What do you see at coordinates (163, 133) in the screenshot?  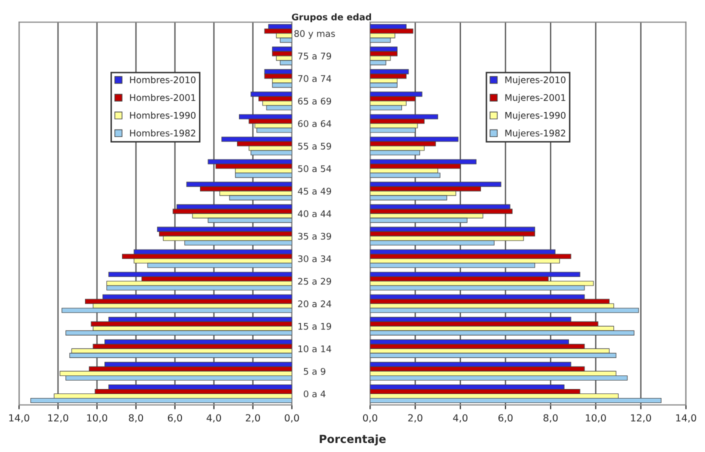 I see `legend-label: Hombres-1982` at bounding box center [163, 133].